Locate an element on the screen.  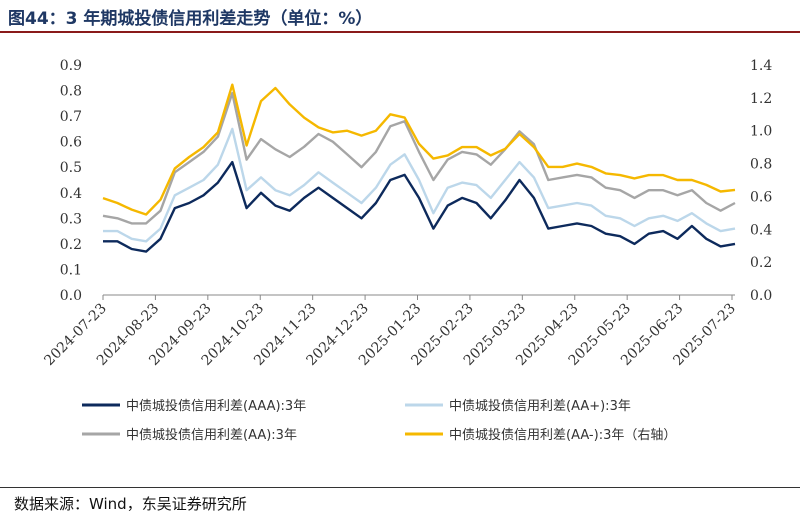
chart-title: 图44：3 年期城投债信用利差走势（单位：%） is located at coordinates (190, 19).